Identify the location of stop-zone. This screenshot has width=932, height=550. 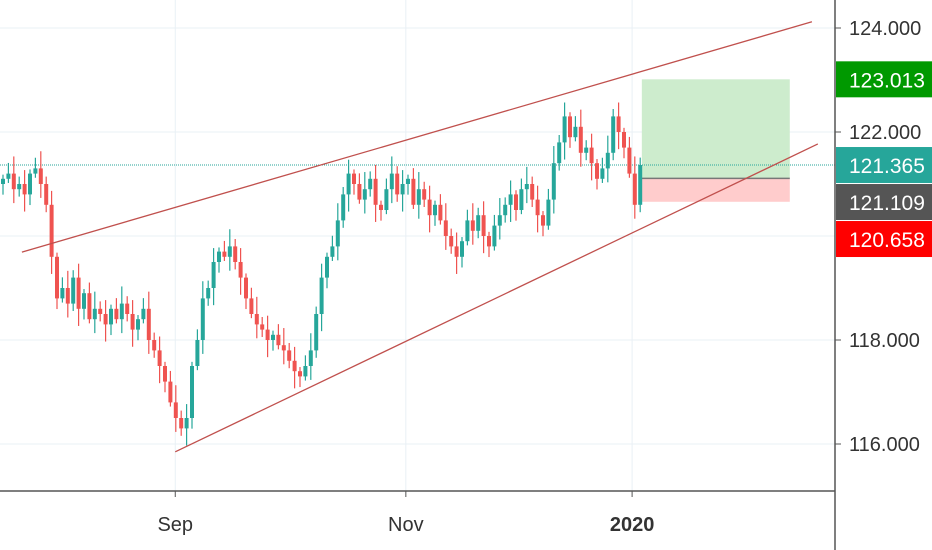
(715, 190).